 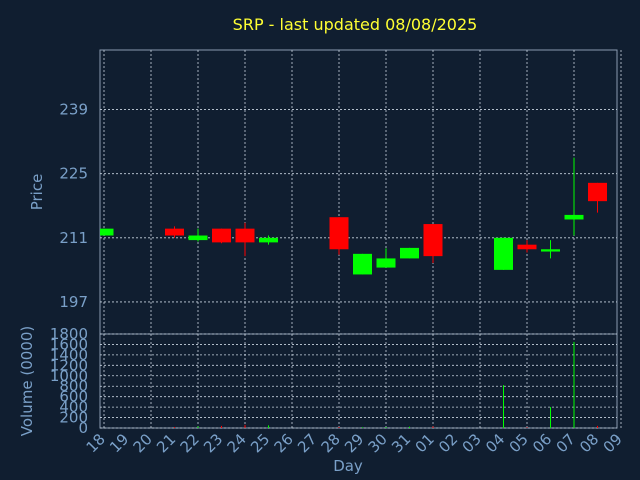 I want to click on x-tick-label: 20, so click(x=143, y=443).